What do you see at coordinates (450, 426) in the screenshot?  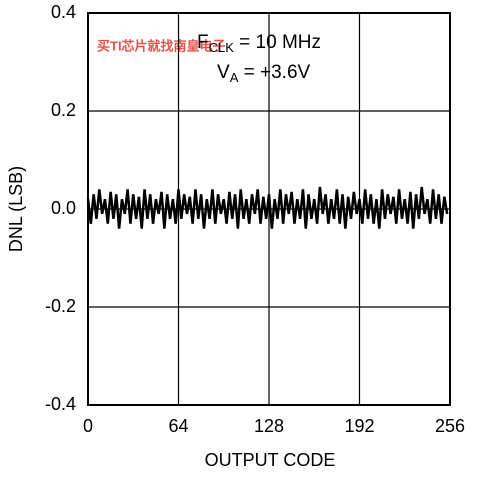 I see `x-tick-label: 256` at bounding box center [450, 426].